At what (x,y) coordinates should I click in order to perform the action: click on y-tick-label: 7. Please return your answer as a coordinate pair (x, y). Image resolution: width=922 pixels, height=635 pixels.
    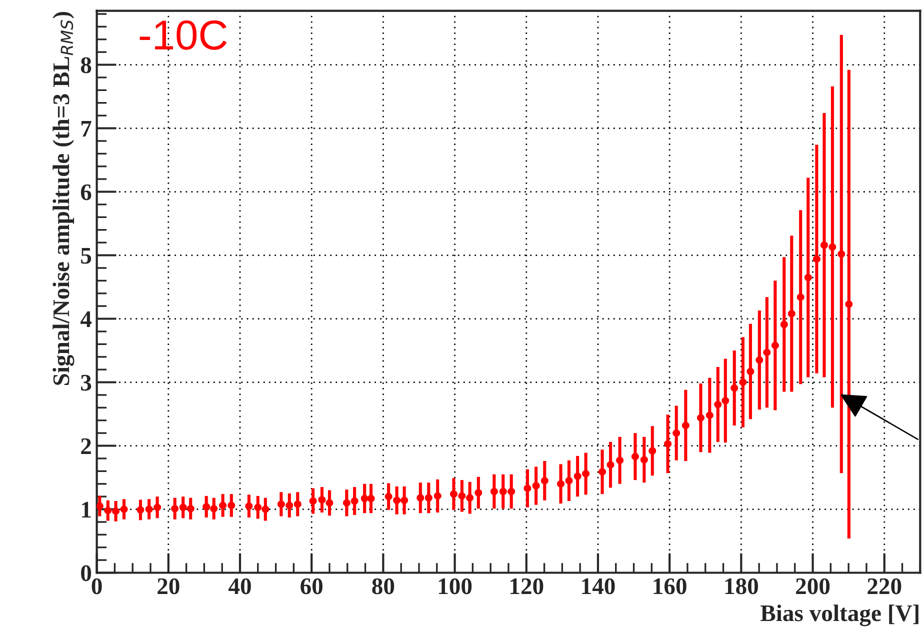
    Looking at the image, I should click on (86, 128).